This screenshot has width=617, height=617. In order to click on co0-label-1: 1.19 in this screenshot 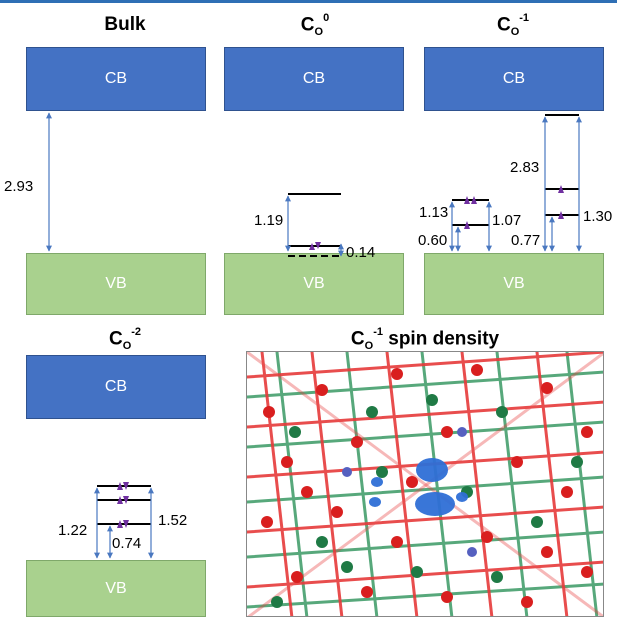, I will do `click(269, 220)`.